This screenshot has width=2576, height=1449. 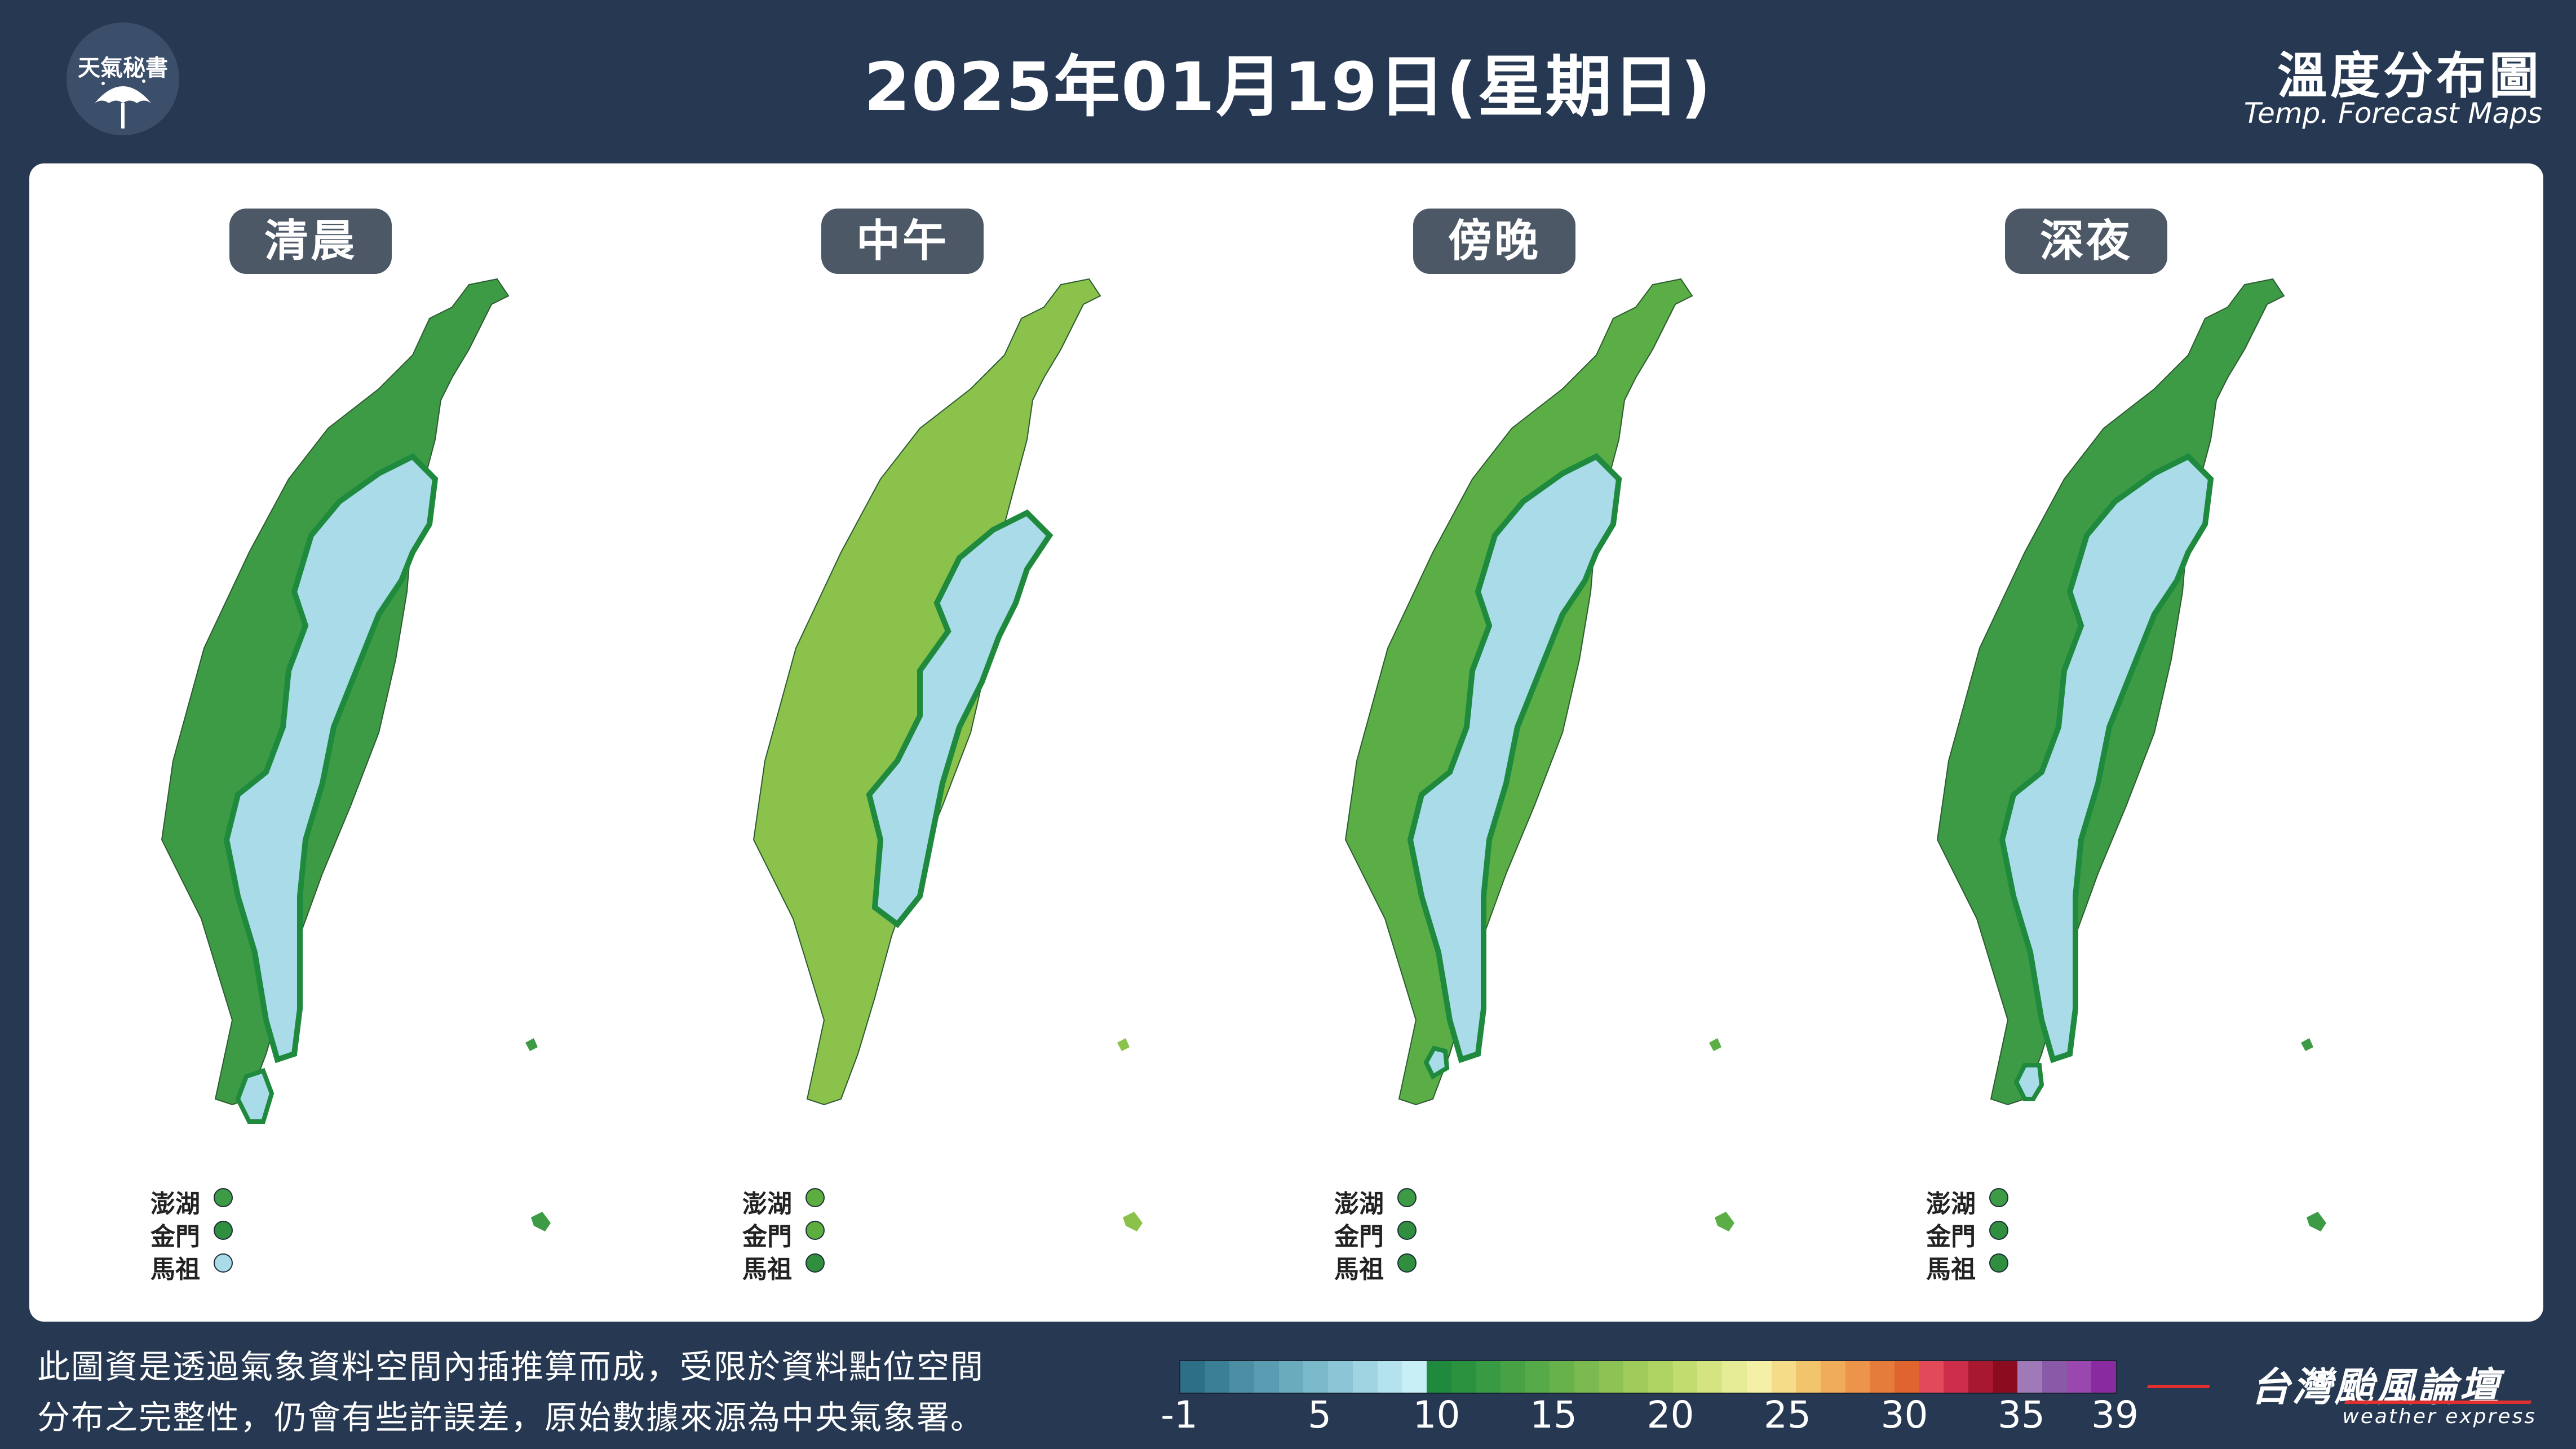 I want to click on period-badge: 深夜, so click(x=2086, y=241).